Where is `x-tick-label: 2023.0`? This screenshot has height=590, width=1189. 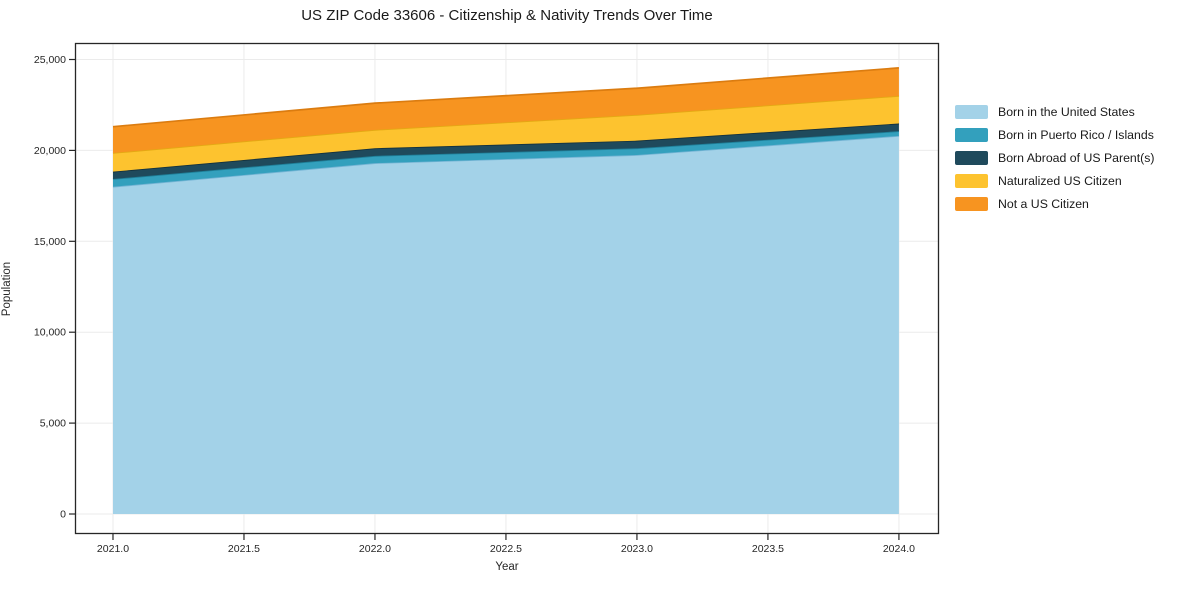
x-tick-label: 2023.0 is located at coordinates (637, 549).